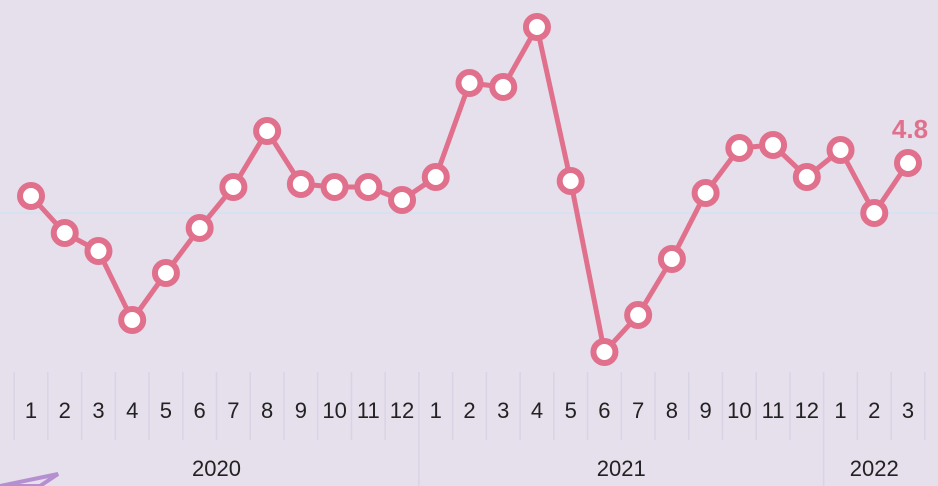 This screenshot has width=938, height=486. I want to click on year-label: 2022, so click(874, 468).